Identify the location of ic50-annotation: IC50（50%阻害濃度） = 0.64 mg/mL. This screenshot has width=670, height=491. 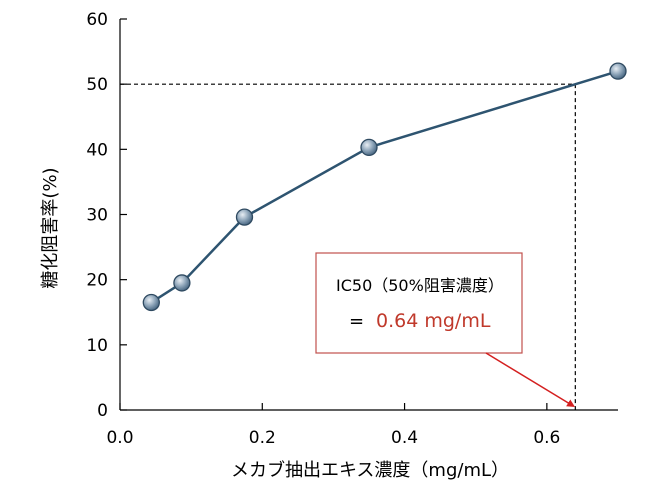
(445, 330).